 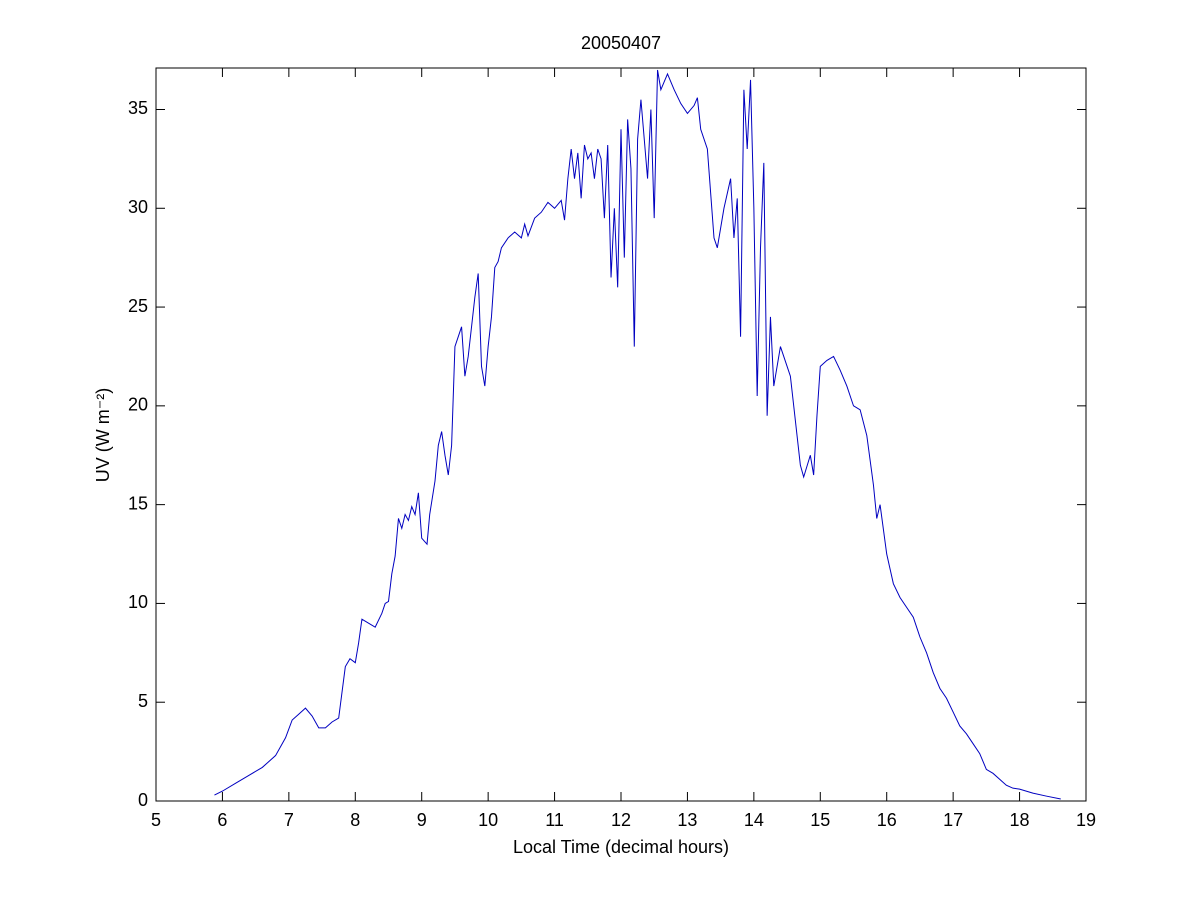 I want to click on x-tick-label: 9, so click(x=422, y=820).